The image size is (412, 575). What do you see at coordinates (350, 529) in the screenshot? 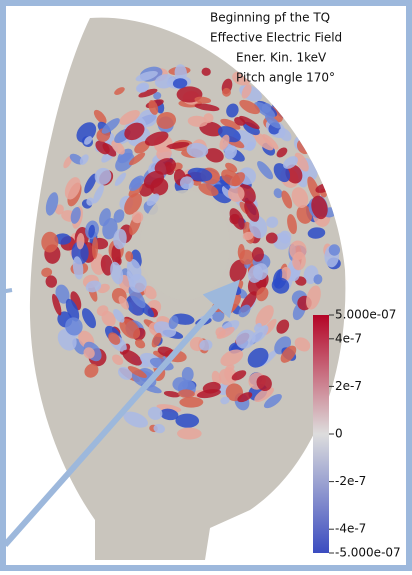
I see `tick-label: -4e-7` at bounding box center [350, 529].